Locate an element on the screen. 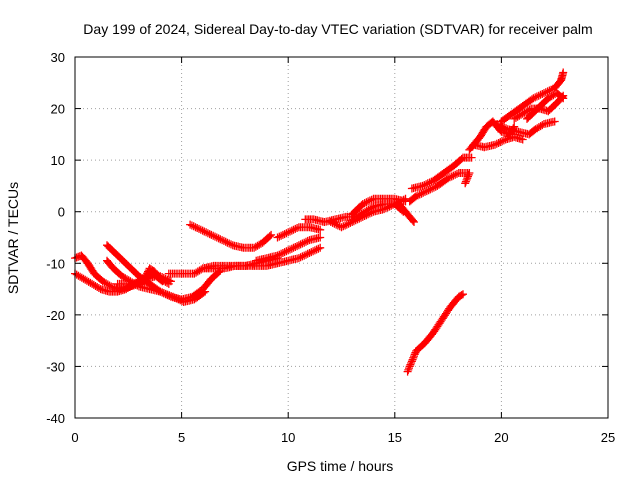 Image resolution: width=640 pixels, height=480 pixels. x-axis-label: GPS time / hours is located at coordinates (340, 466).